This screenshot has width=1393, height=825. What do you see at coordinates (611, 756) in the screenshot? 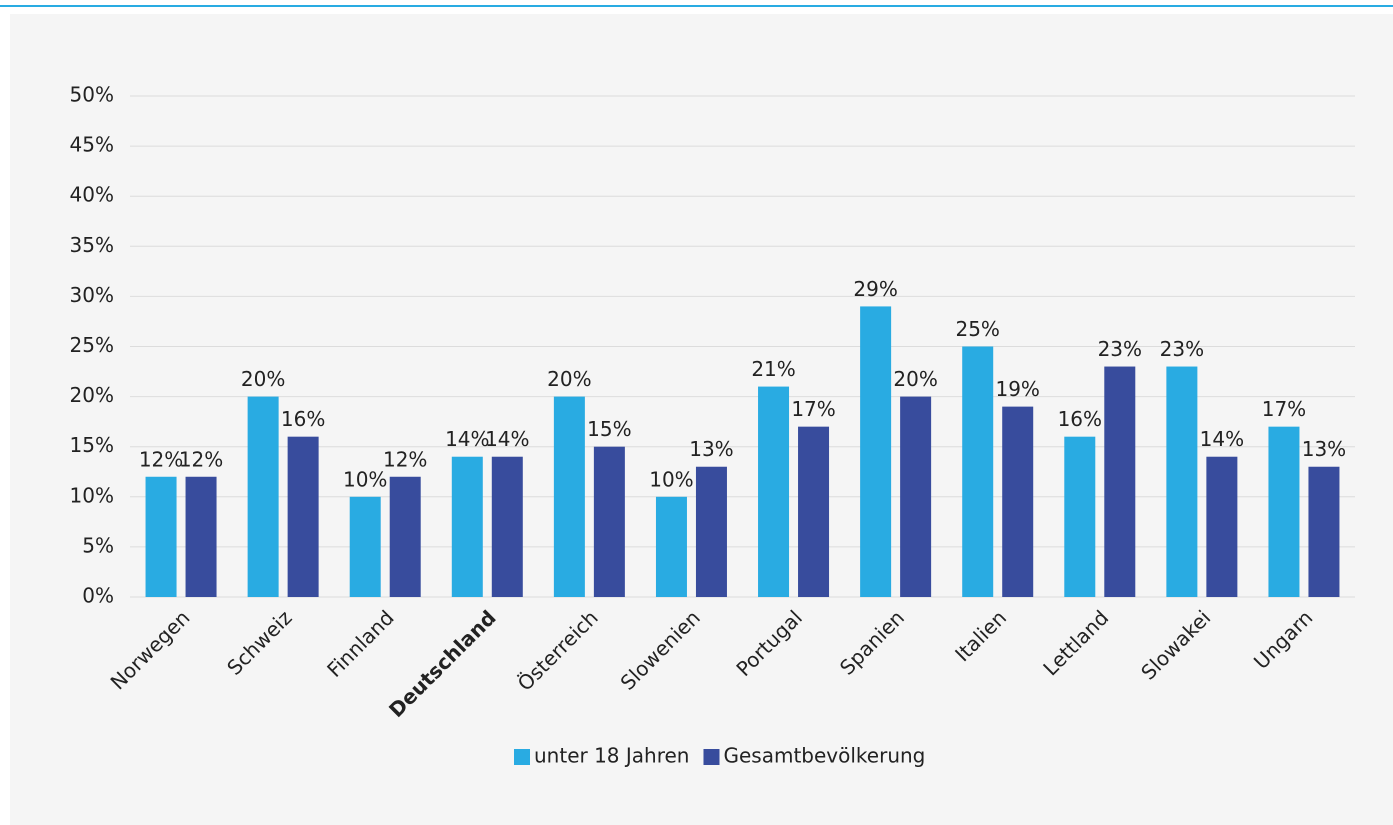
I see `legend-label: unter 18 Jahren` at bounding box center [611, 756].